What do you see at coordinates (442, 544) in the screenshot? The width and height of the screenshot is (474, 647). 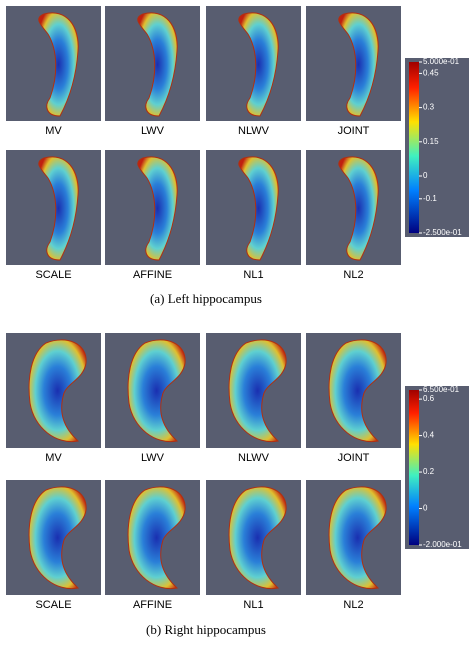 I see `colorbar-tick-label: -2.000e-01` at bounding box center [442, 544].